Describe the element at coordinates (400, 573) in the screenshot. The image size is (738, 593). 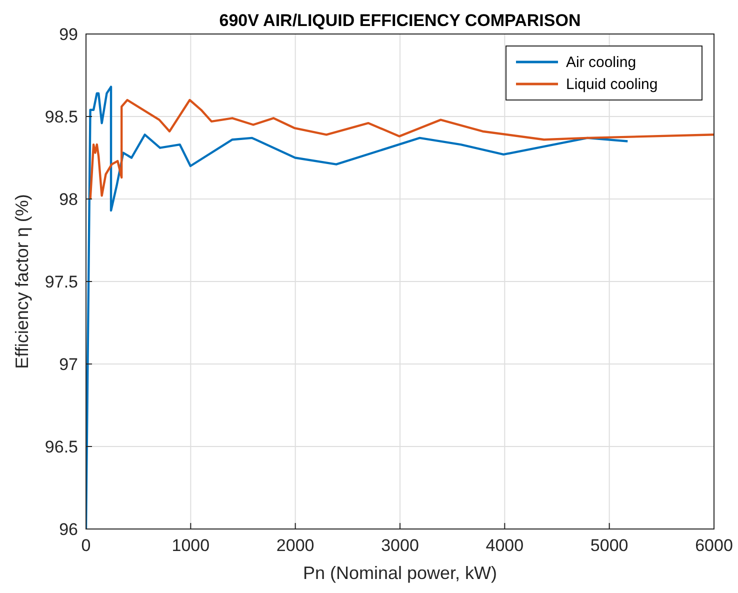
I see `x-axis-title: Pn (Nominal power, kW)` at that location.